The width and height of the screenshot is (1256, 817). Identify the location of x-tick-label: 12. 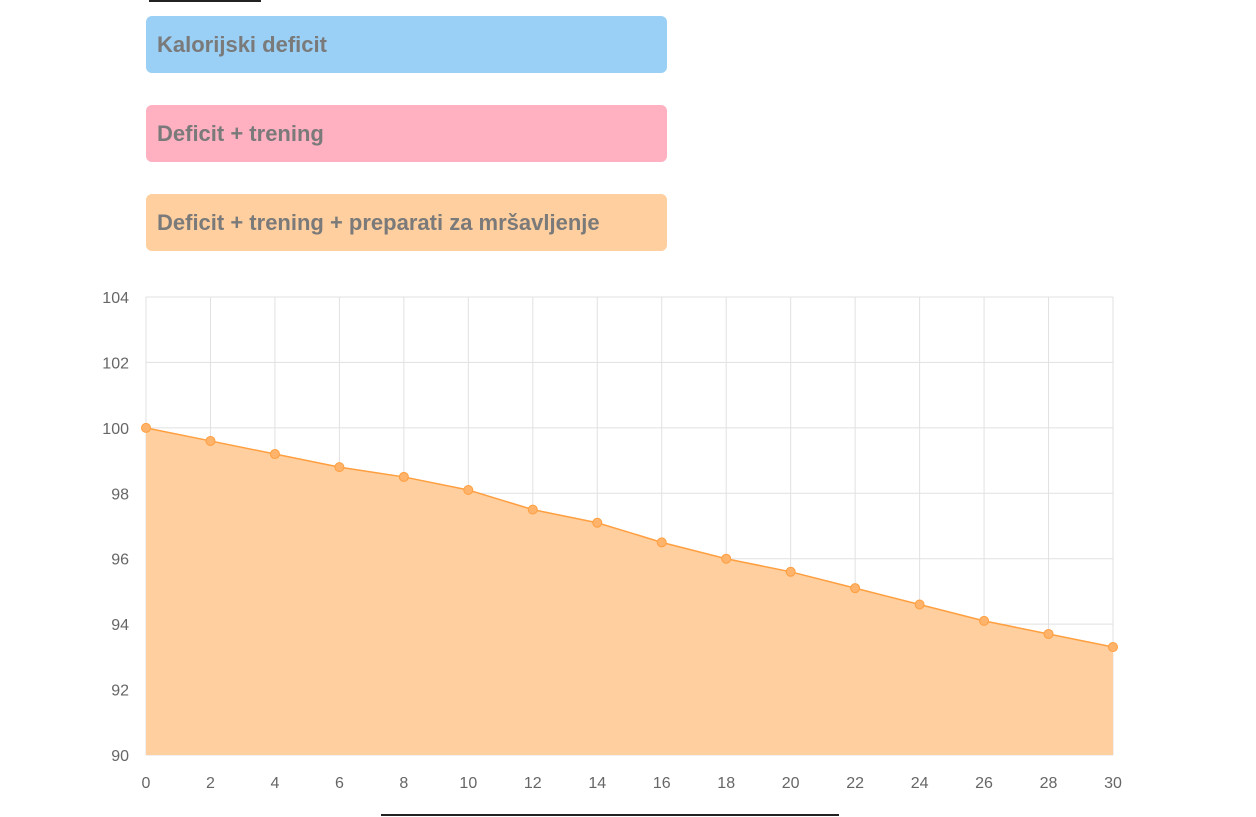
(533, 783).